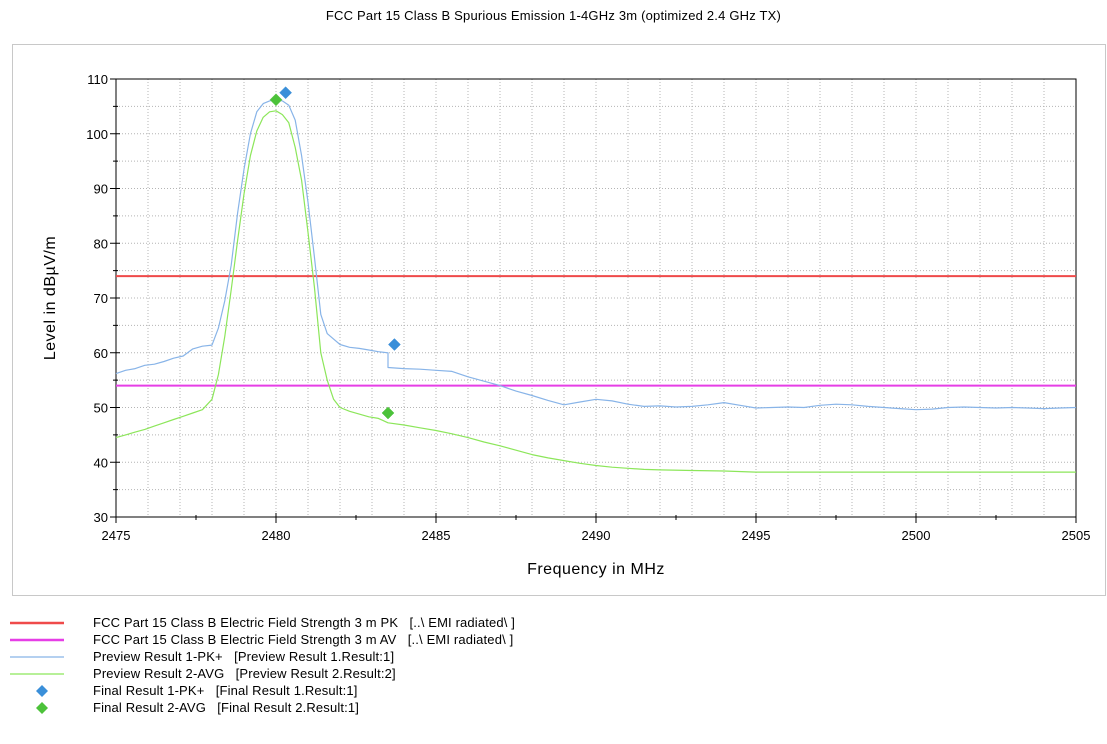  What do you see at coordinates (101, 517) in the screenshot?
I see `y-tick-label: 30` at bounding box center [101, 517].